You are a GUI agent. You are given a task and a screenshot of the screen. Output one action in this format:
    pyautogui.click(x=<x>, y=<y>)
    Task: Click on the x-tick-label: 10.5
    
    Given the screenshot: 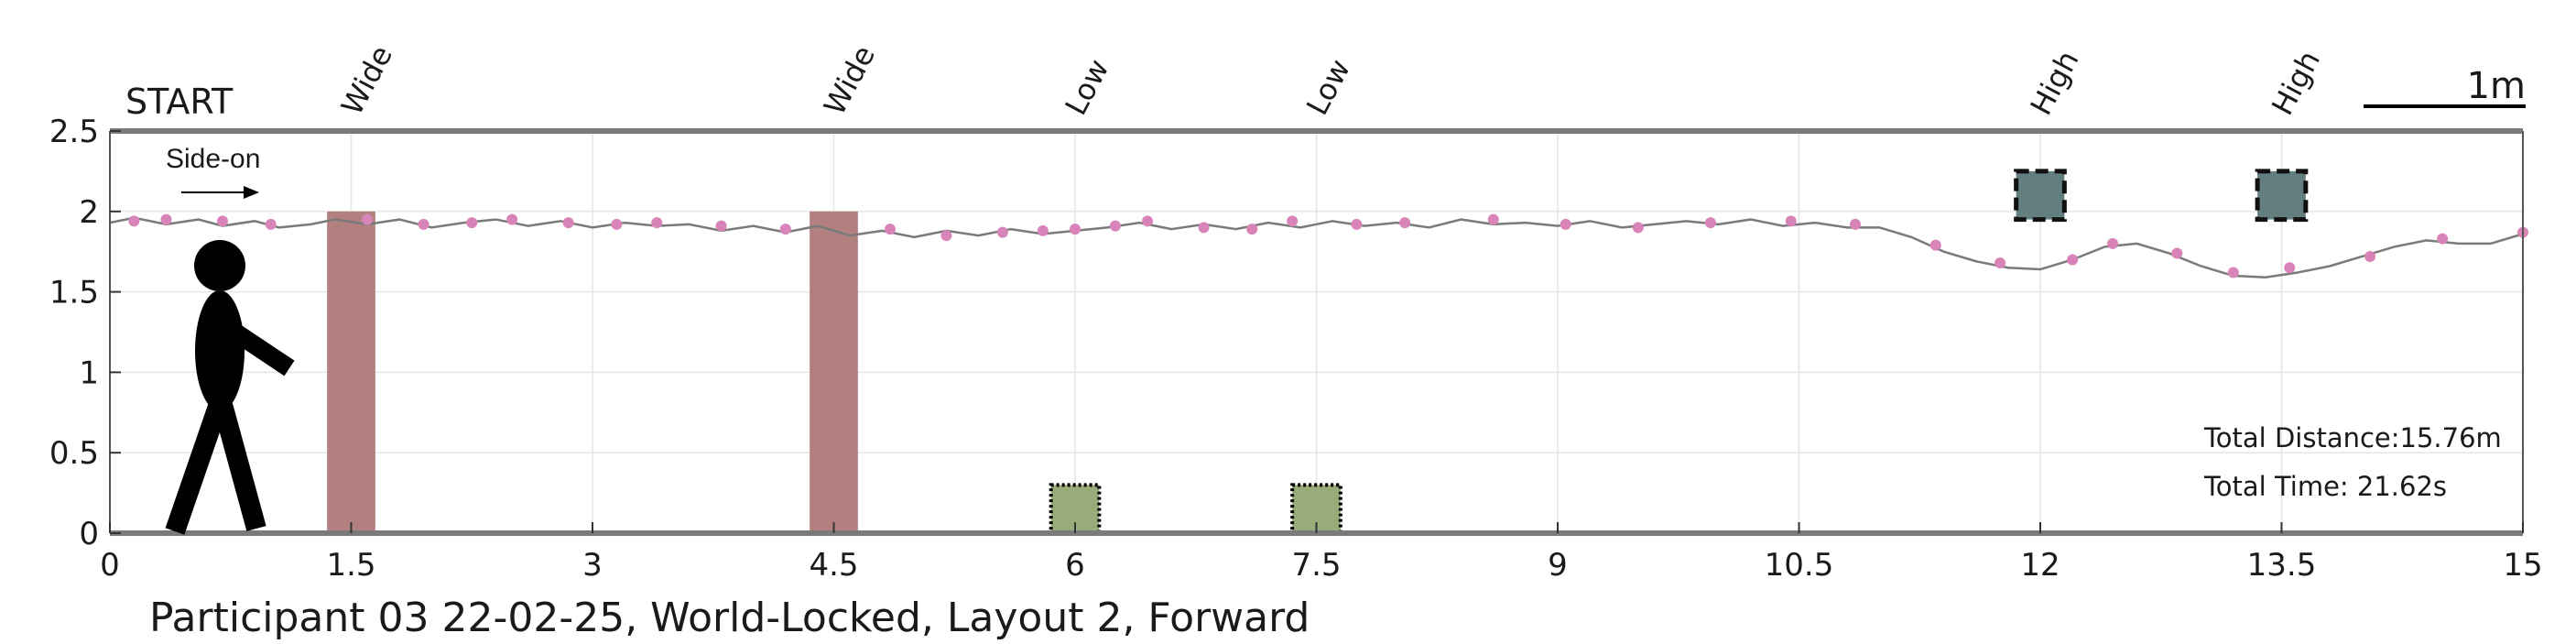 What is the action you would take?
    pyautogui.click(x=1799, y=566)
    